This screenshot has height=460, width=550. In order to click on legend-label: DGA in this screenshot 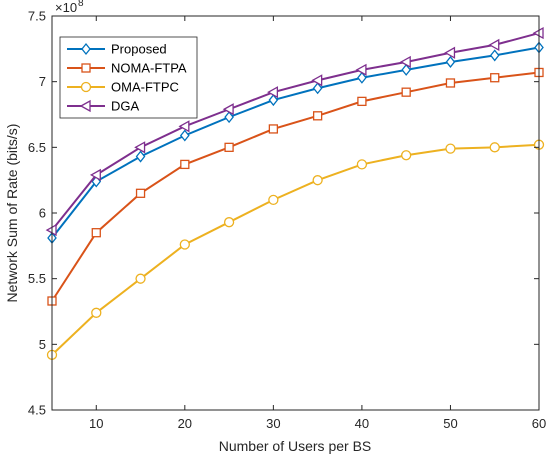, I will do `click(125, 106)`.